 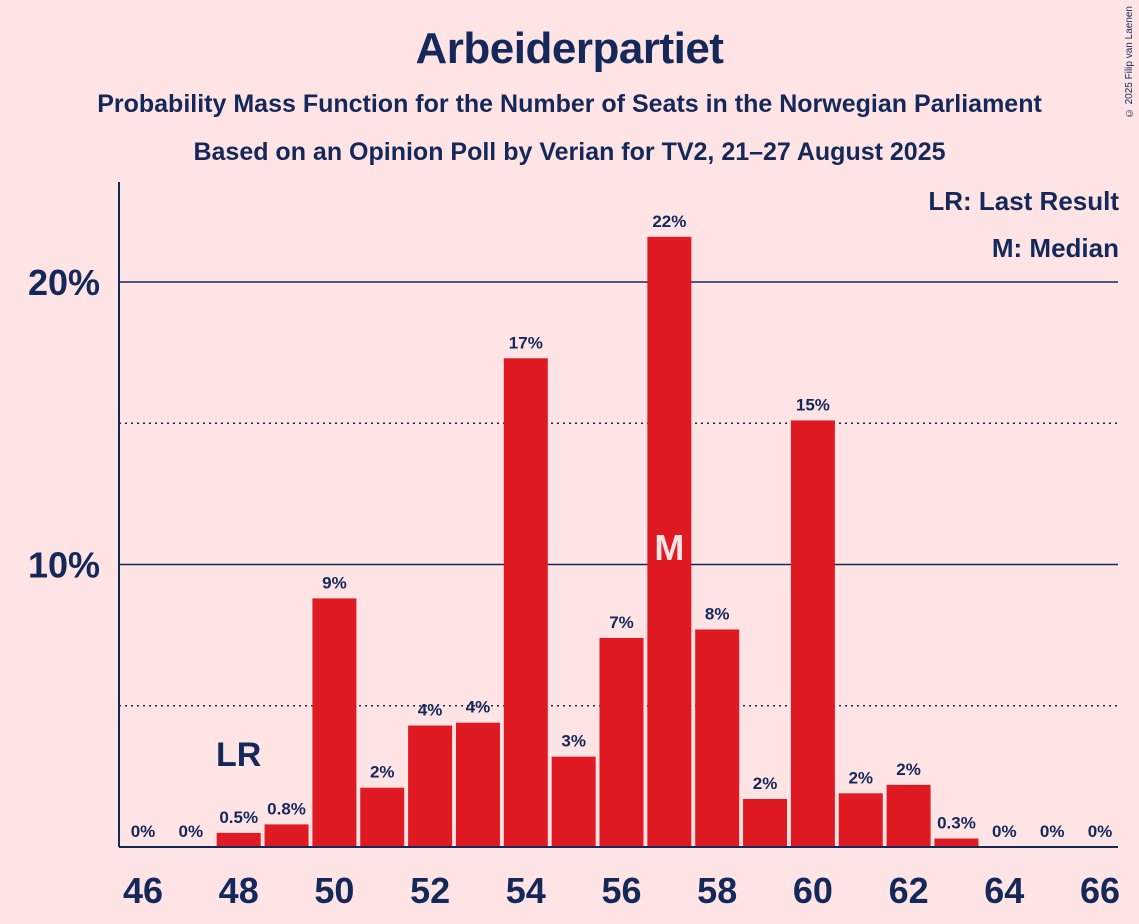 What do you see at coordinates (813, 890) in the screenshot?
I see `x-tick-label: 60` at bounding box center [813, 890].